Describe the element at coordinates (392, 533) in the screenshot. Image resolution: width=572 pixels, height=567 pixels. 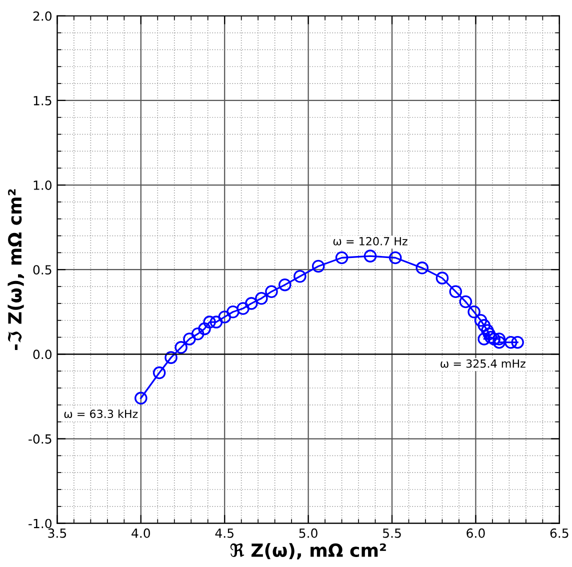
I see `x-tick-label: 5.5` at that location.